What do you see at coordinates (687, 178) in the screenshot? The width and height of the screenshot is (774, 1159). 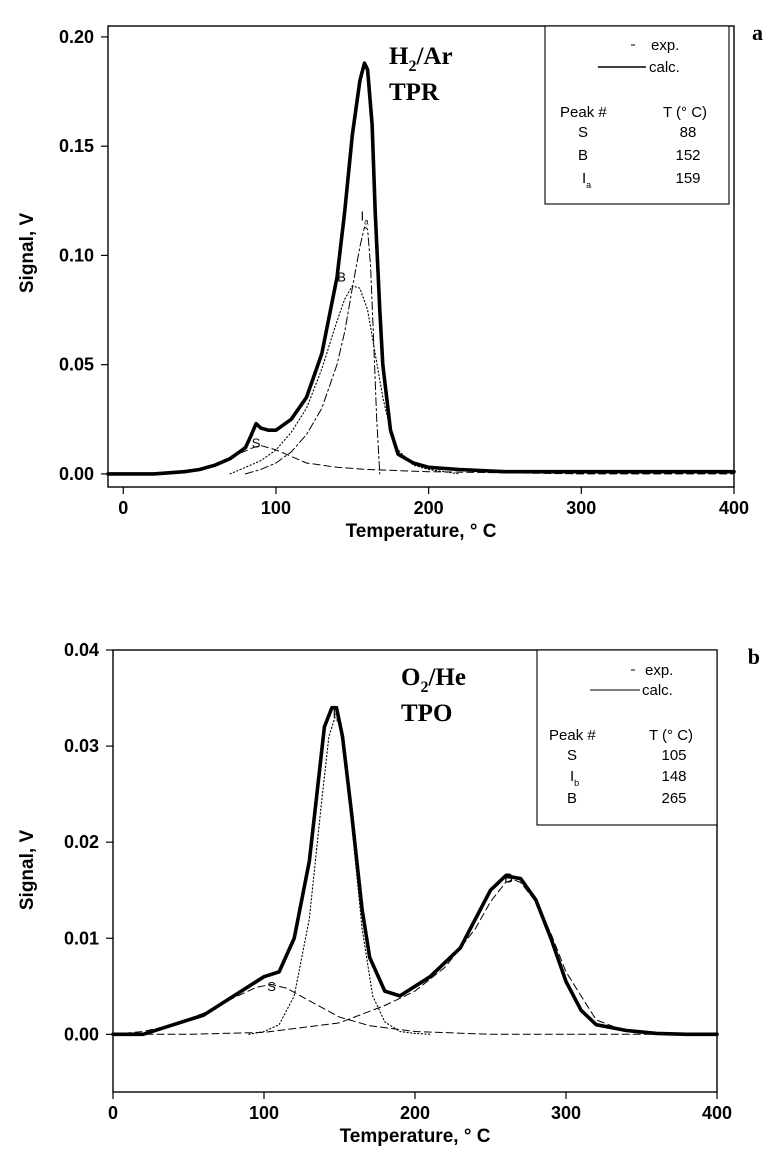 I see `panel-a-legend-peak-3-temp: 159` at bounding box center [687, 178].